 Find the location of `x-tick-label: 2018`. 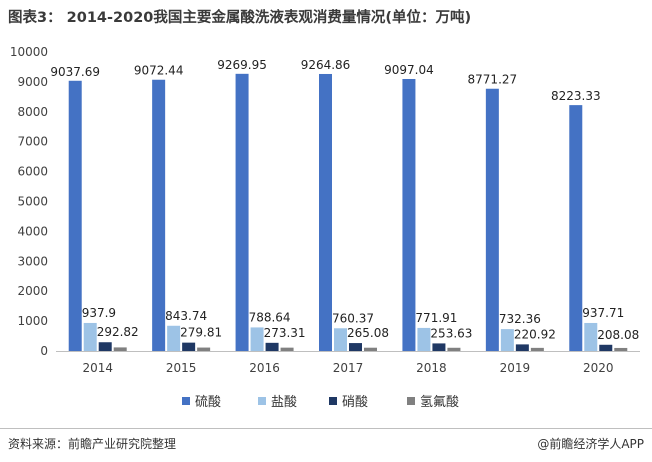

x-tick-label: 2018 is located at coordinates (431, 368).